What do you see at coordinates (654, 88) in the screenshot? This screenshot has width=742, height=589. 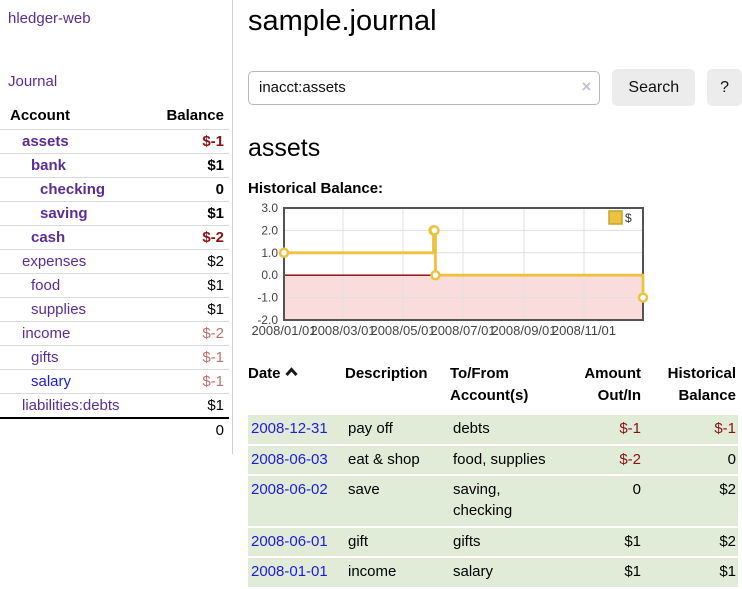 I see `search-button: Search` at bounding box center [654, 88].